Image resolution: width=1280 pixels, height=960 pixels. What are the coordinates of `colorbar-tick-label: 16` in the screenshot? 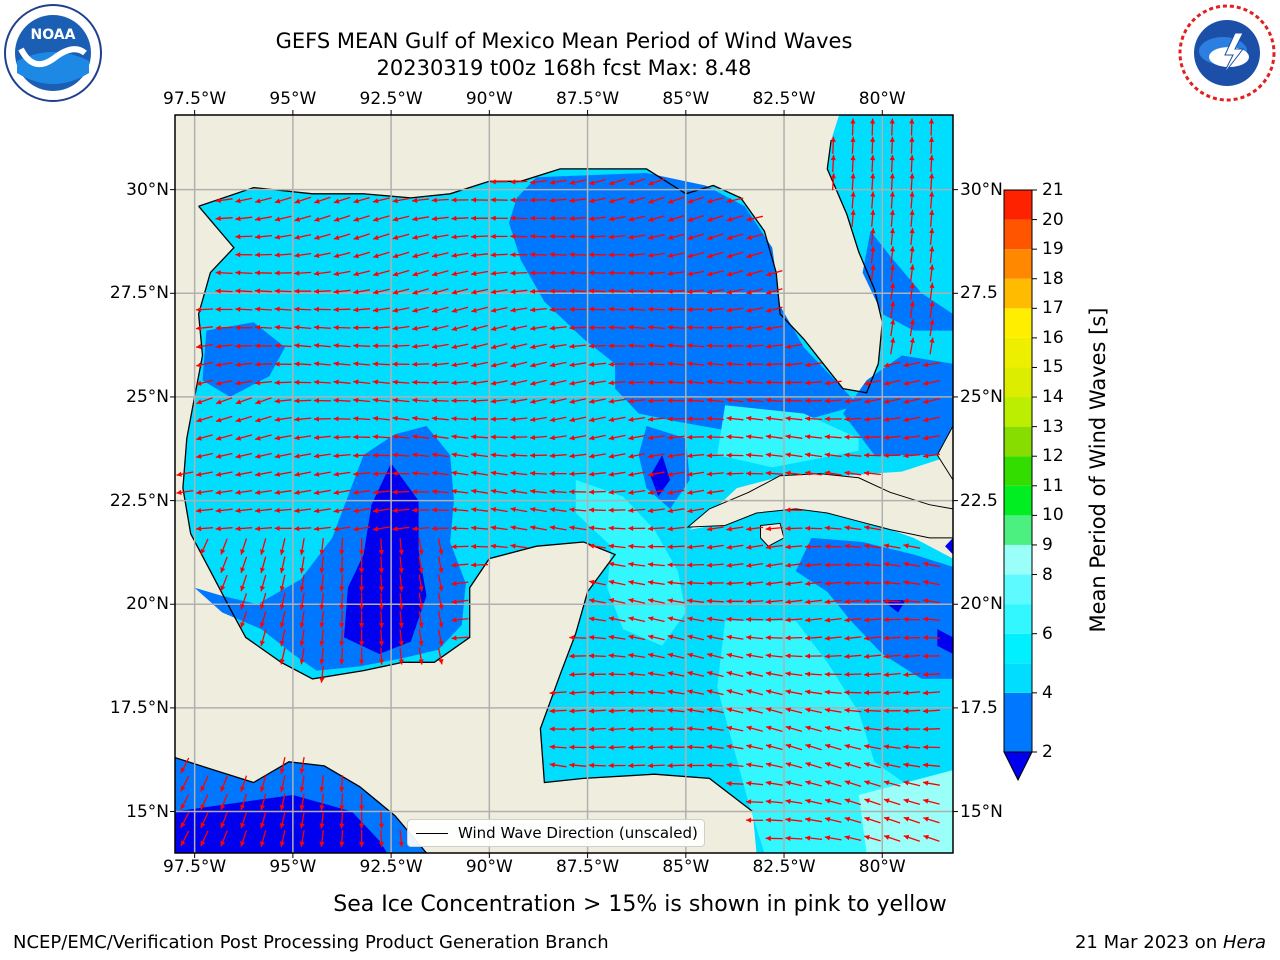 It's located at (1053, 337).